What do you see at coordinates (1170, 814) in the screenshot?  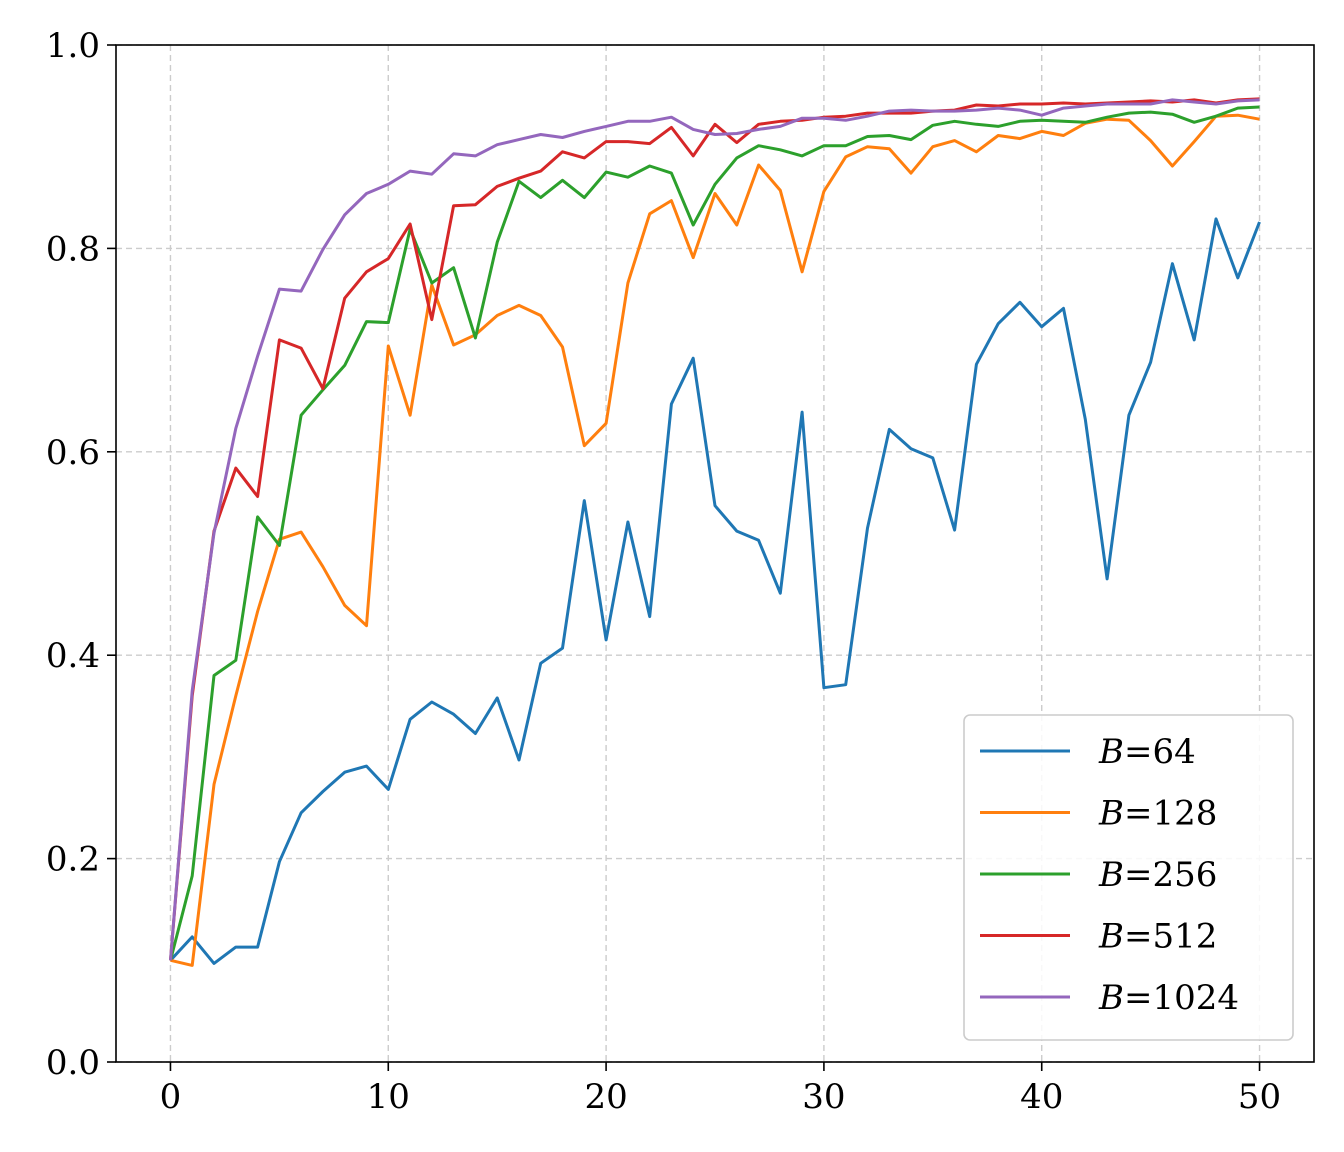 I see `legend-label-value: =128` at bounding box center [1170, 814].